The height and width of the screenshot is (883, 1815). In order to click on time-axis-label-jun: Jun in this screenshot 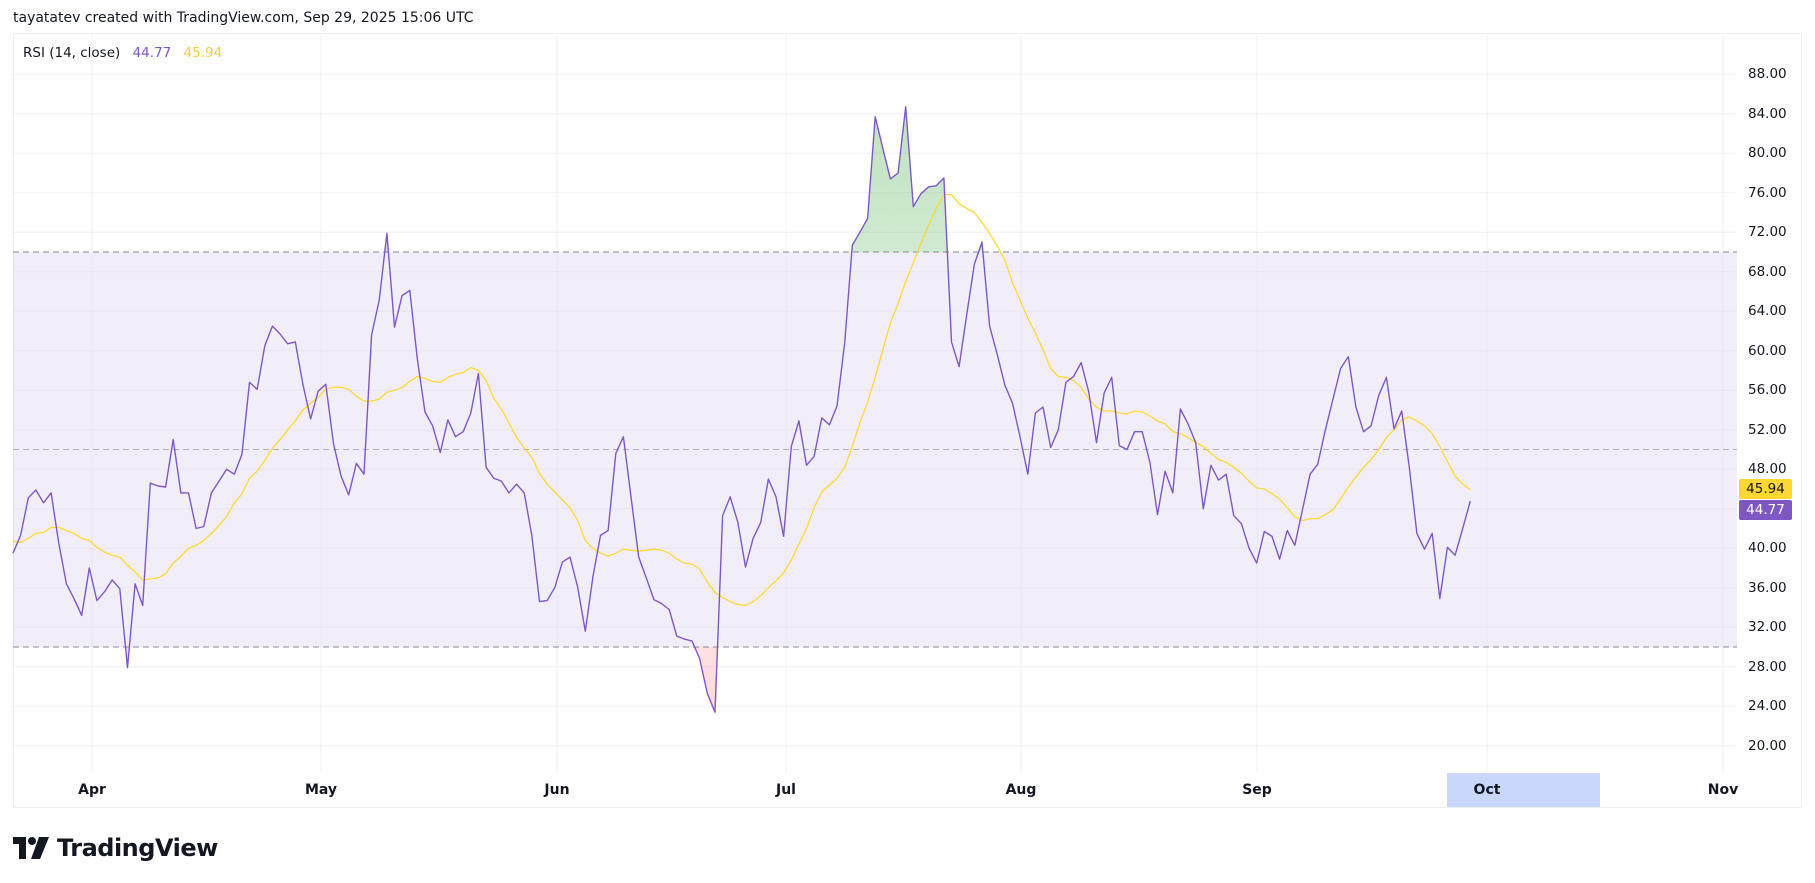, I will do `click(557, 790)`.